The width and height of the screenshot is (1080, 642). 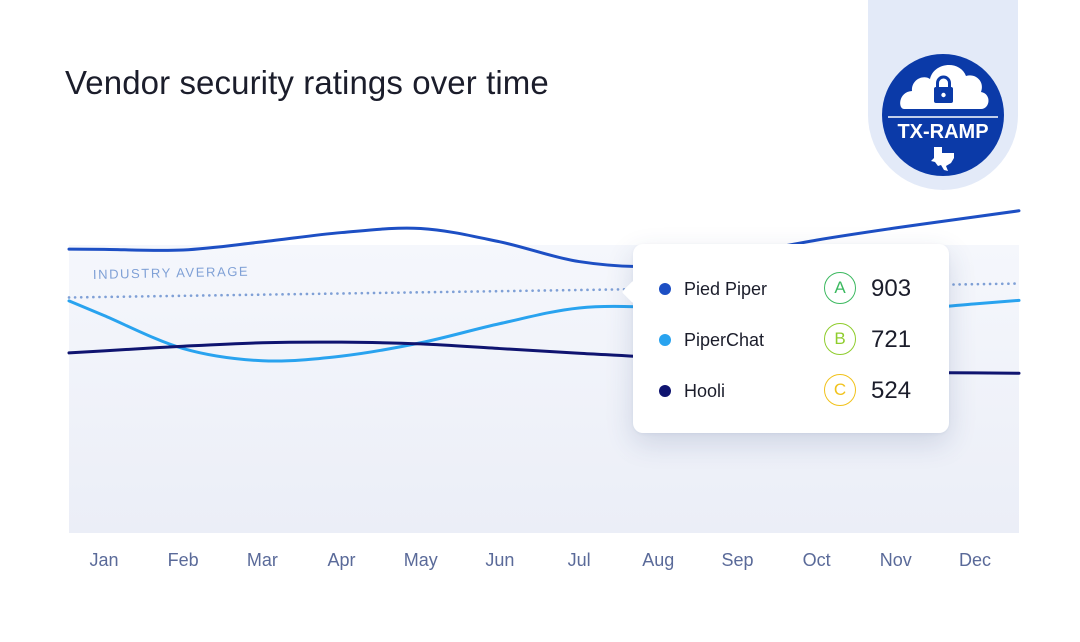 What do you see at coordinates (500, 560) in the screenshot?
I see `x-tick-label: Jun` at bounding box center [500, 560].